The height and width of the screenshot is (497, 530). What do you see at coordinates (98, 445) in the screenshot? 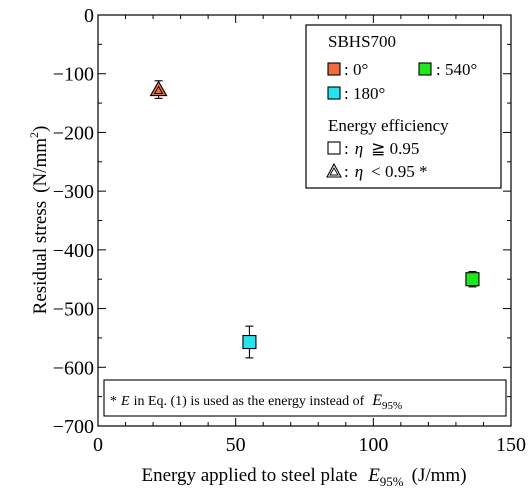
I see `x-tick-label: 0` at bounding box center [98, 445].